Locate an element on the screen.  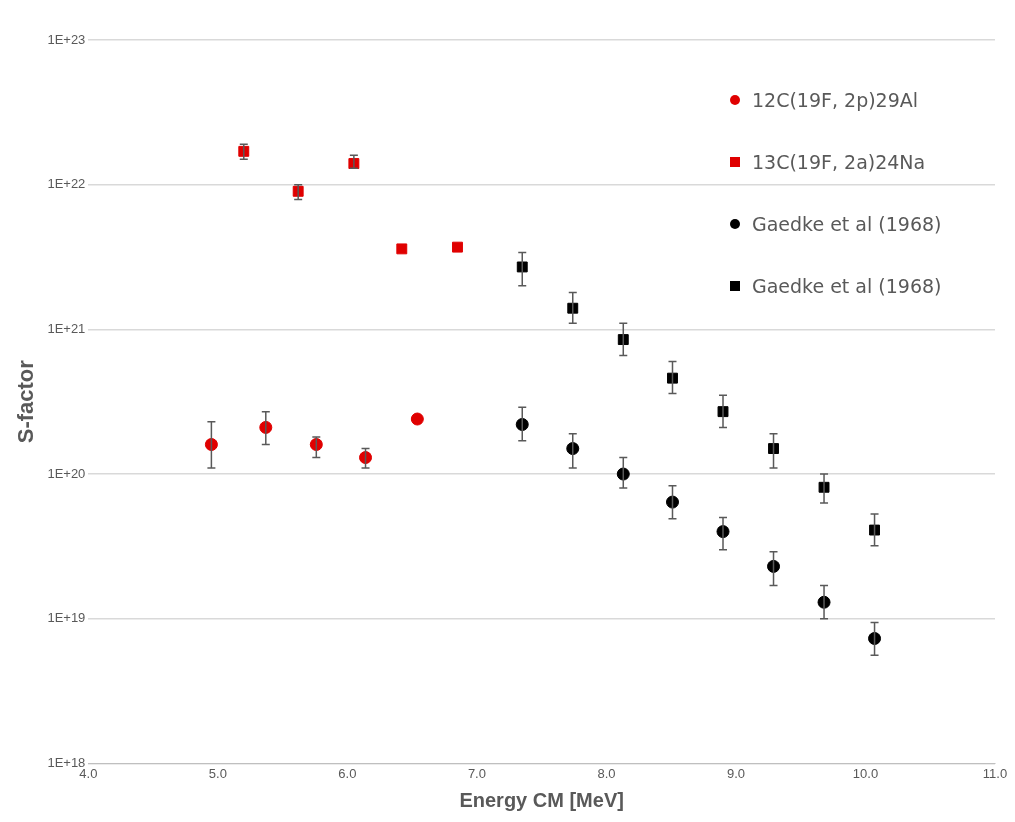
x-tick-label: 5.0 is located at coordinates (217, 773).